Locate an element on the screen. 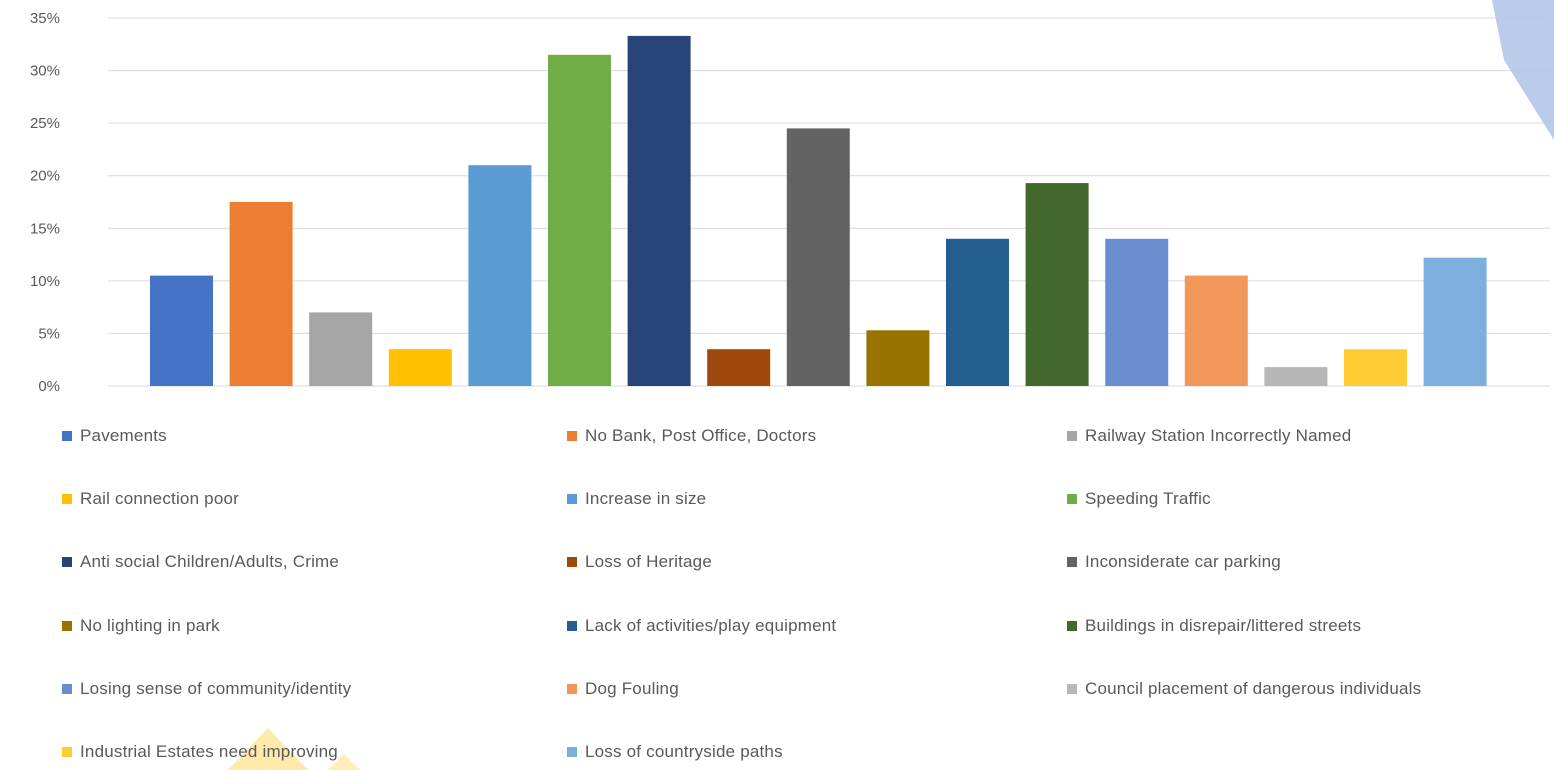 This screenshot has width=1554, height=770. legend-item: Industrial Estates need improving is located at coordinates (200, 752).